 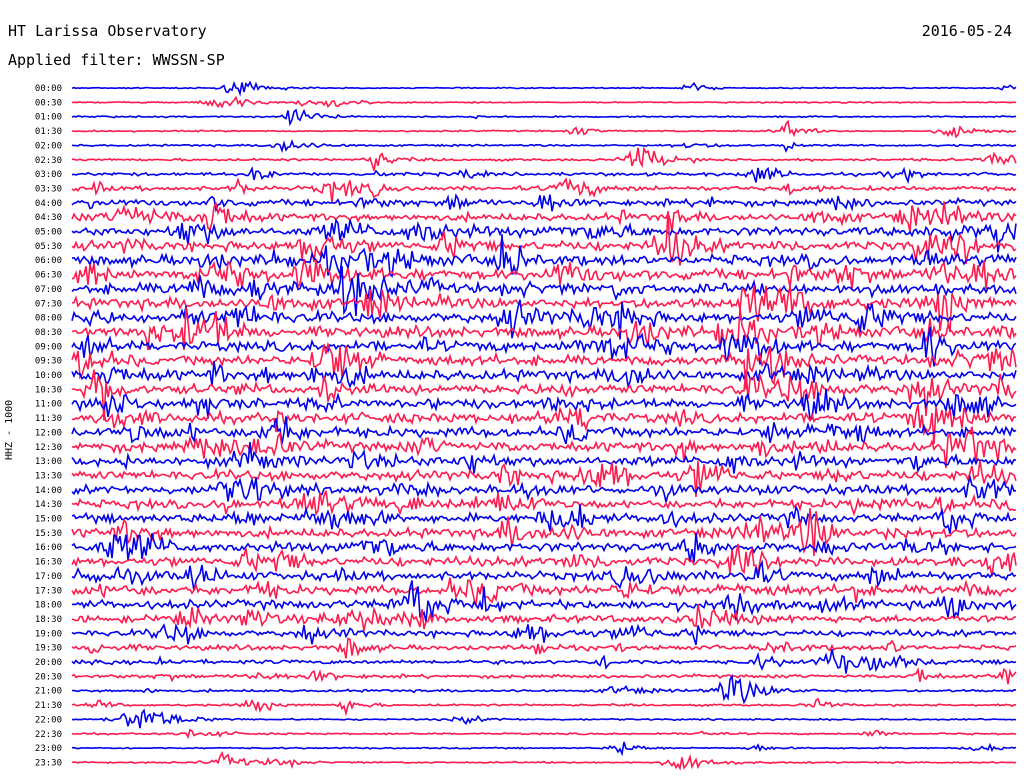 I want to click on time-tick-label: 17:30, so click(x=48, y=591).